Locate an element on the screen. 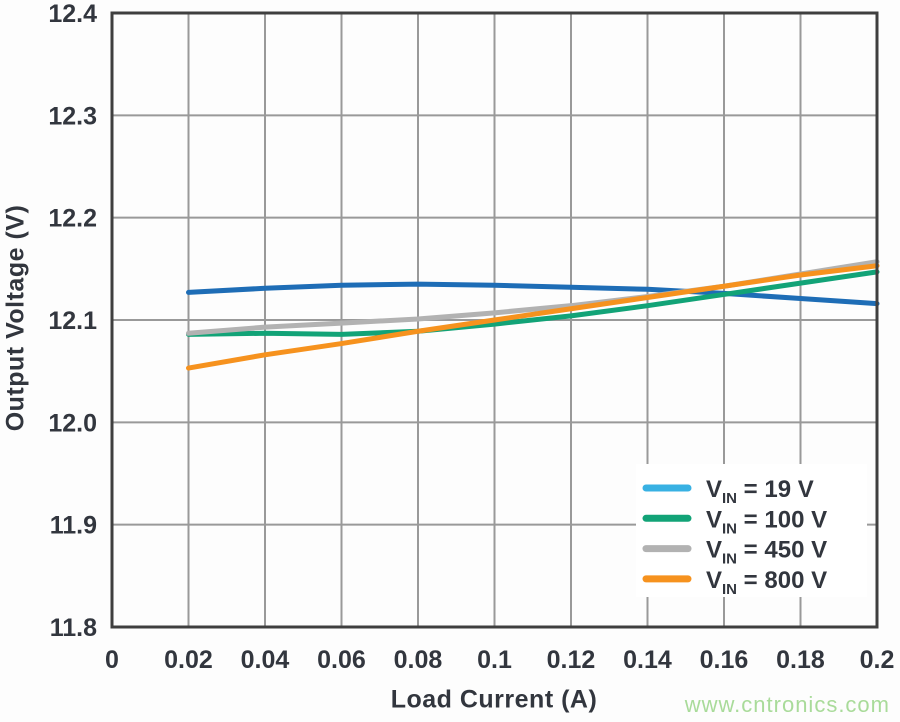  legend-label-2: VIN = 100 V is located at coordinates (766, 521).